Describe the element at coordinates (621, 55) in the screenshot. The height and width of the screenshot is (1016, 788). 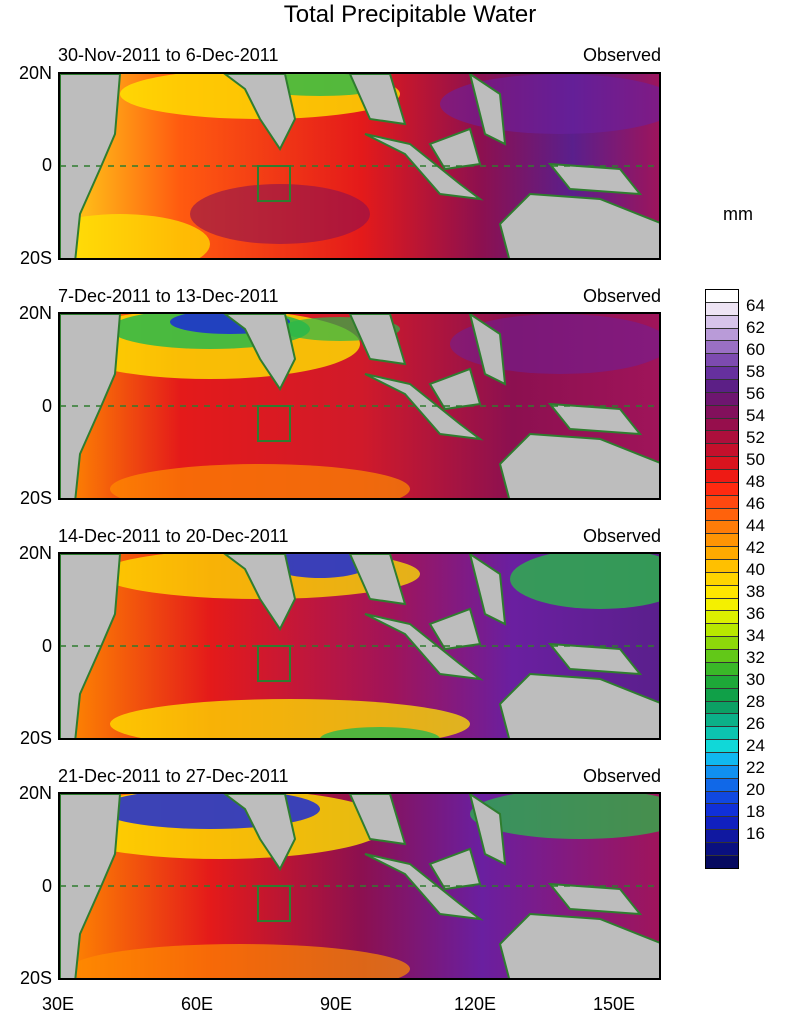
I see `panel-1-tag: Observed` at that location.